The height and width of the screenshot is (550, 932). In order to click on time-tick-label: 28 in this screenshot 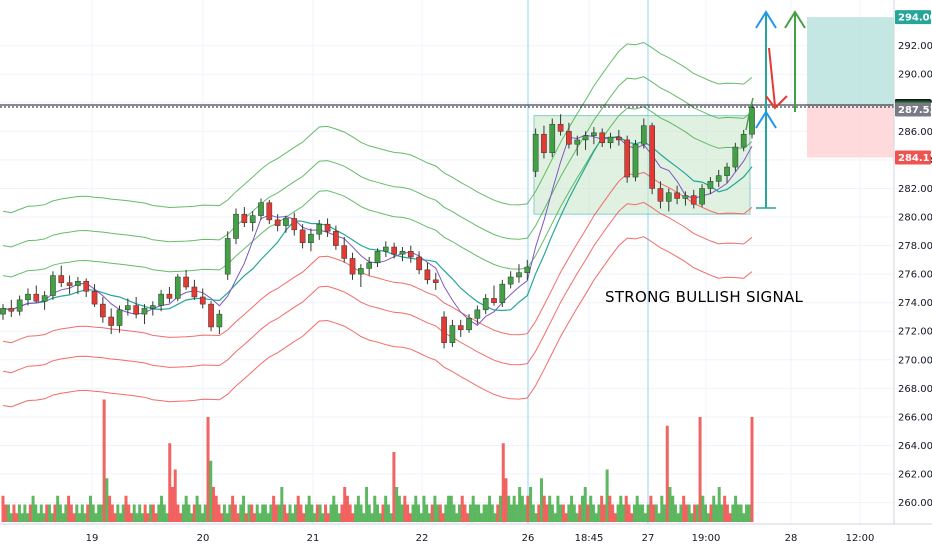, I will do `click(791, 538)`.